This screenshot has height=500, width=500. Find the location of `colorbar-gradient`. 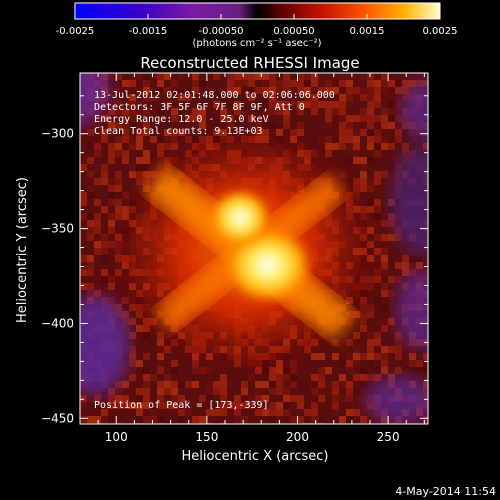

colorbar-gradient is located at coordinates (257, 11).